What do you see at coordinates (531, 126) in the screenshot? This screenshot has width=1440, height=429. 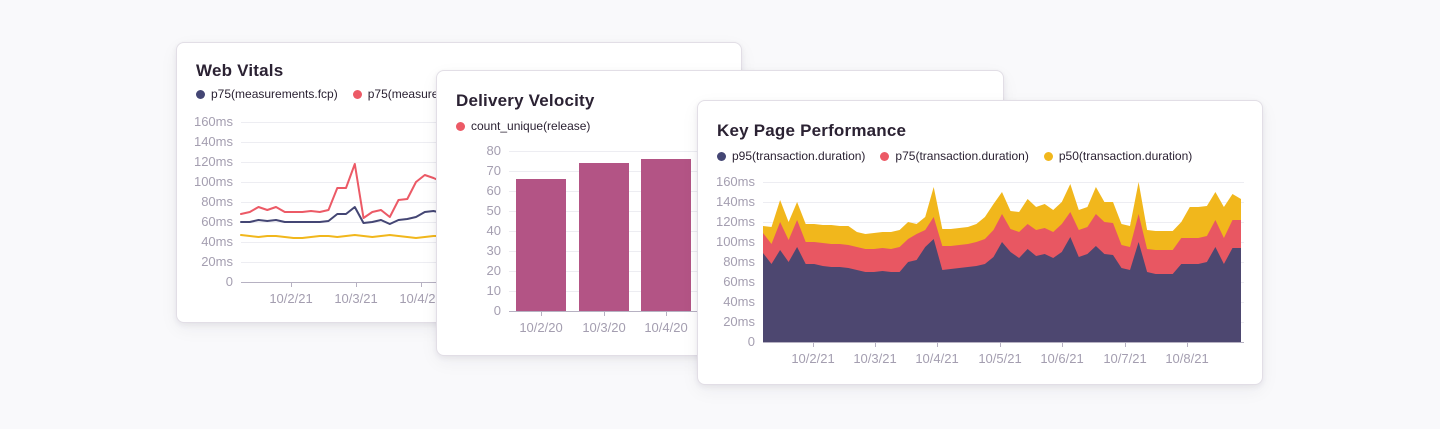 I see `legend-label: count_unique(release)` at bounding box center [531, 126].